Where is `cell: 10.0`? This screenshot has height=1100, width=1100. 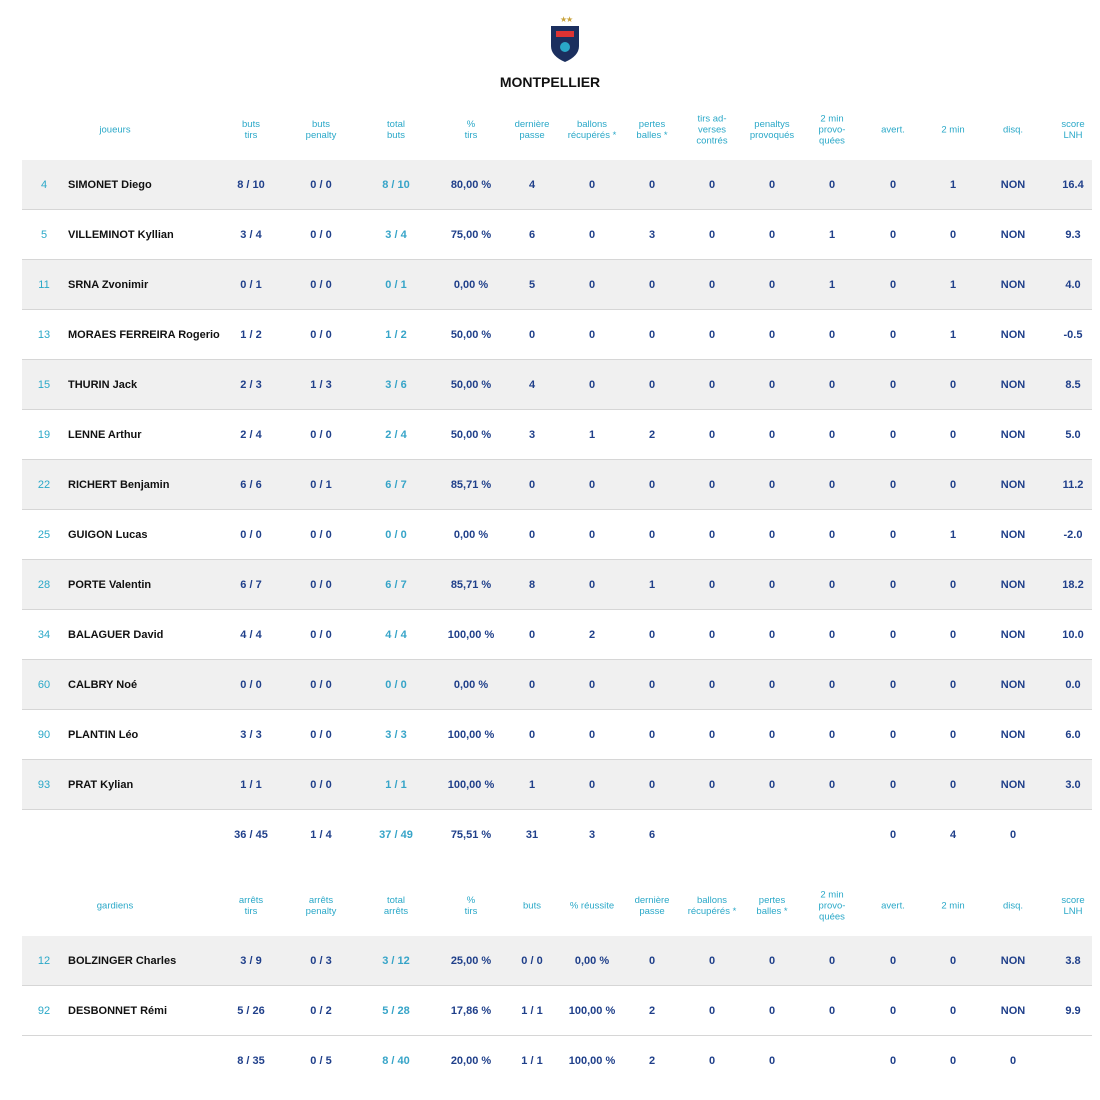 cell: 10.0 is located at coordinates (1073, 635).